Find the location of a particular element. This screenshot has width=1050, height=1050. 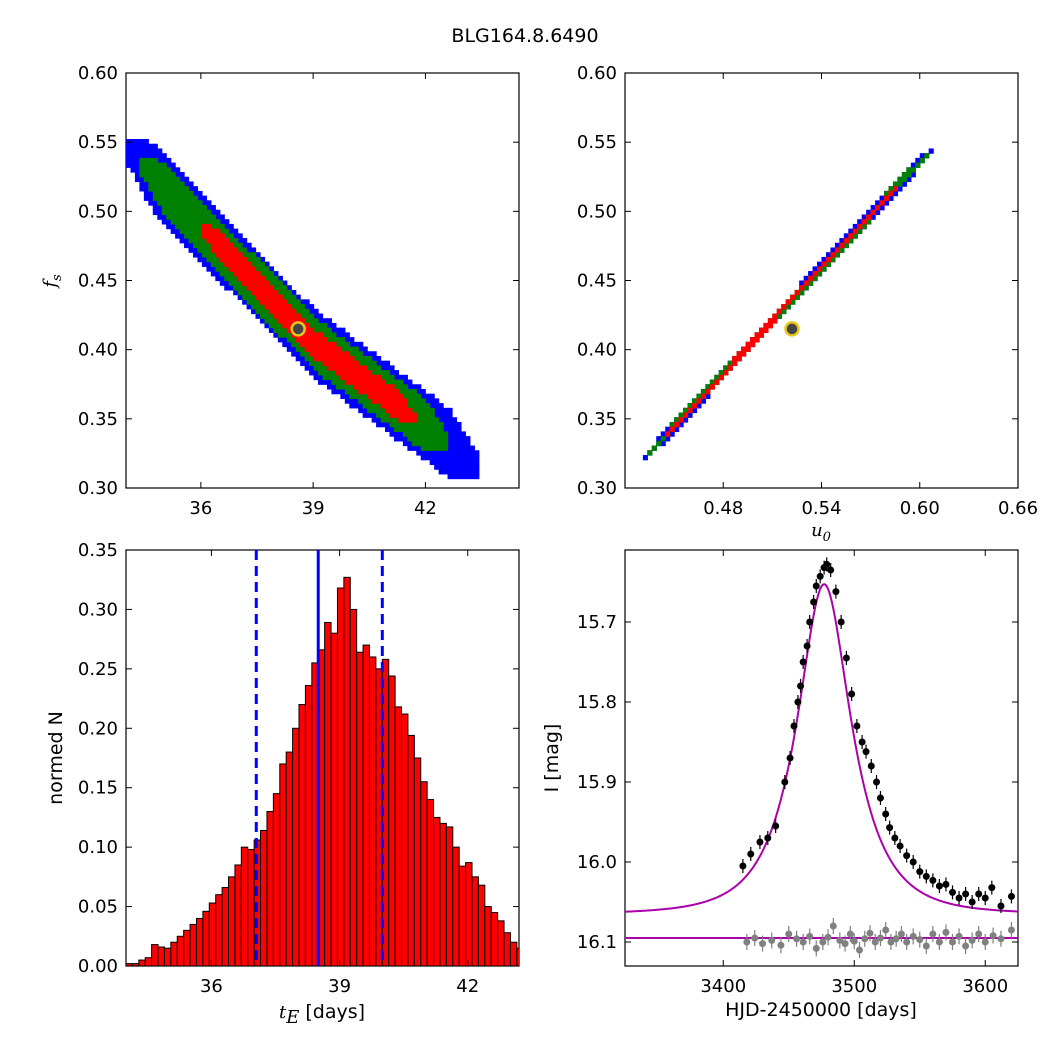

x-tick-label: 0.60 is located at coordinates (920, 508).